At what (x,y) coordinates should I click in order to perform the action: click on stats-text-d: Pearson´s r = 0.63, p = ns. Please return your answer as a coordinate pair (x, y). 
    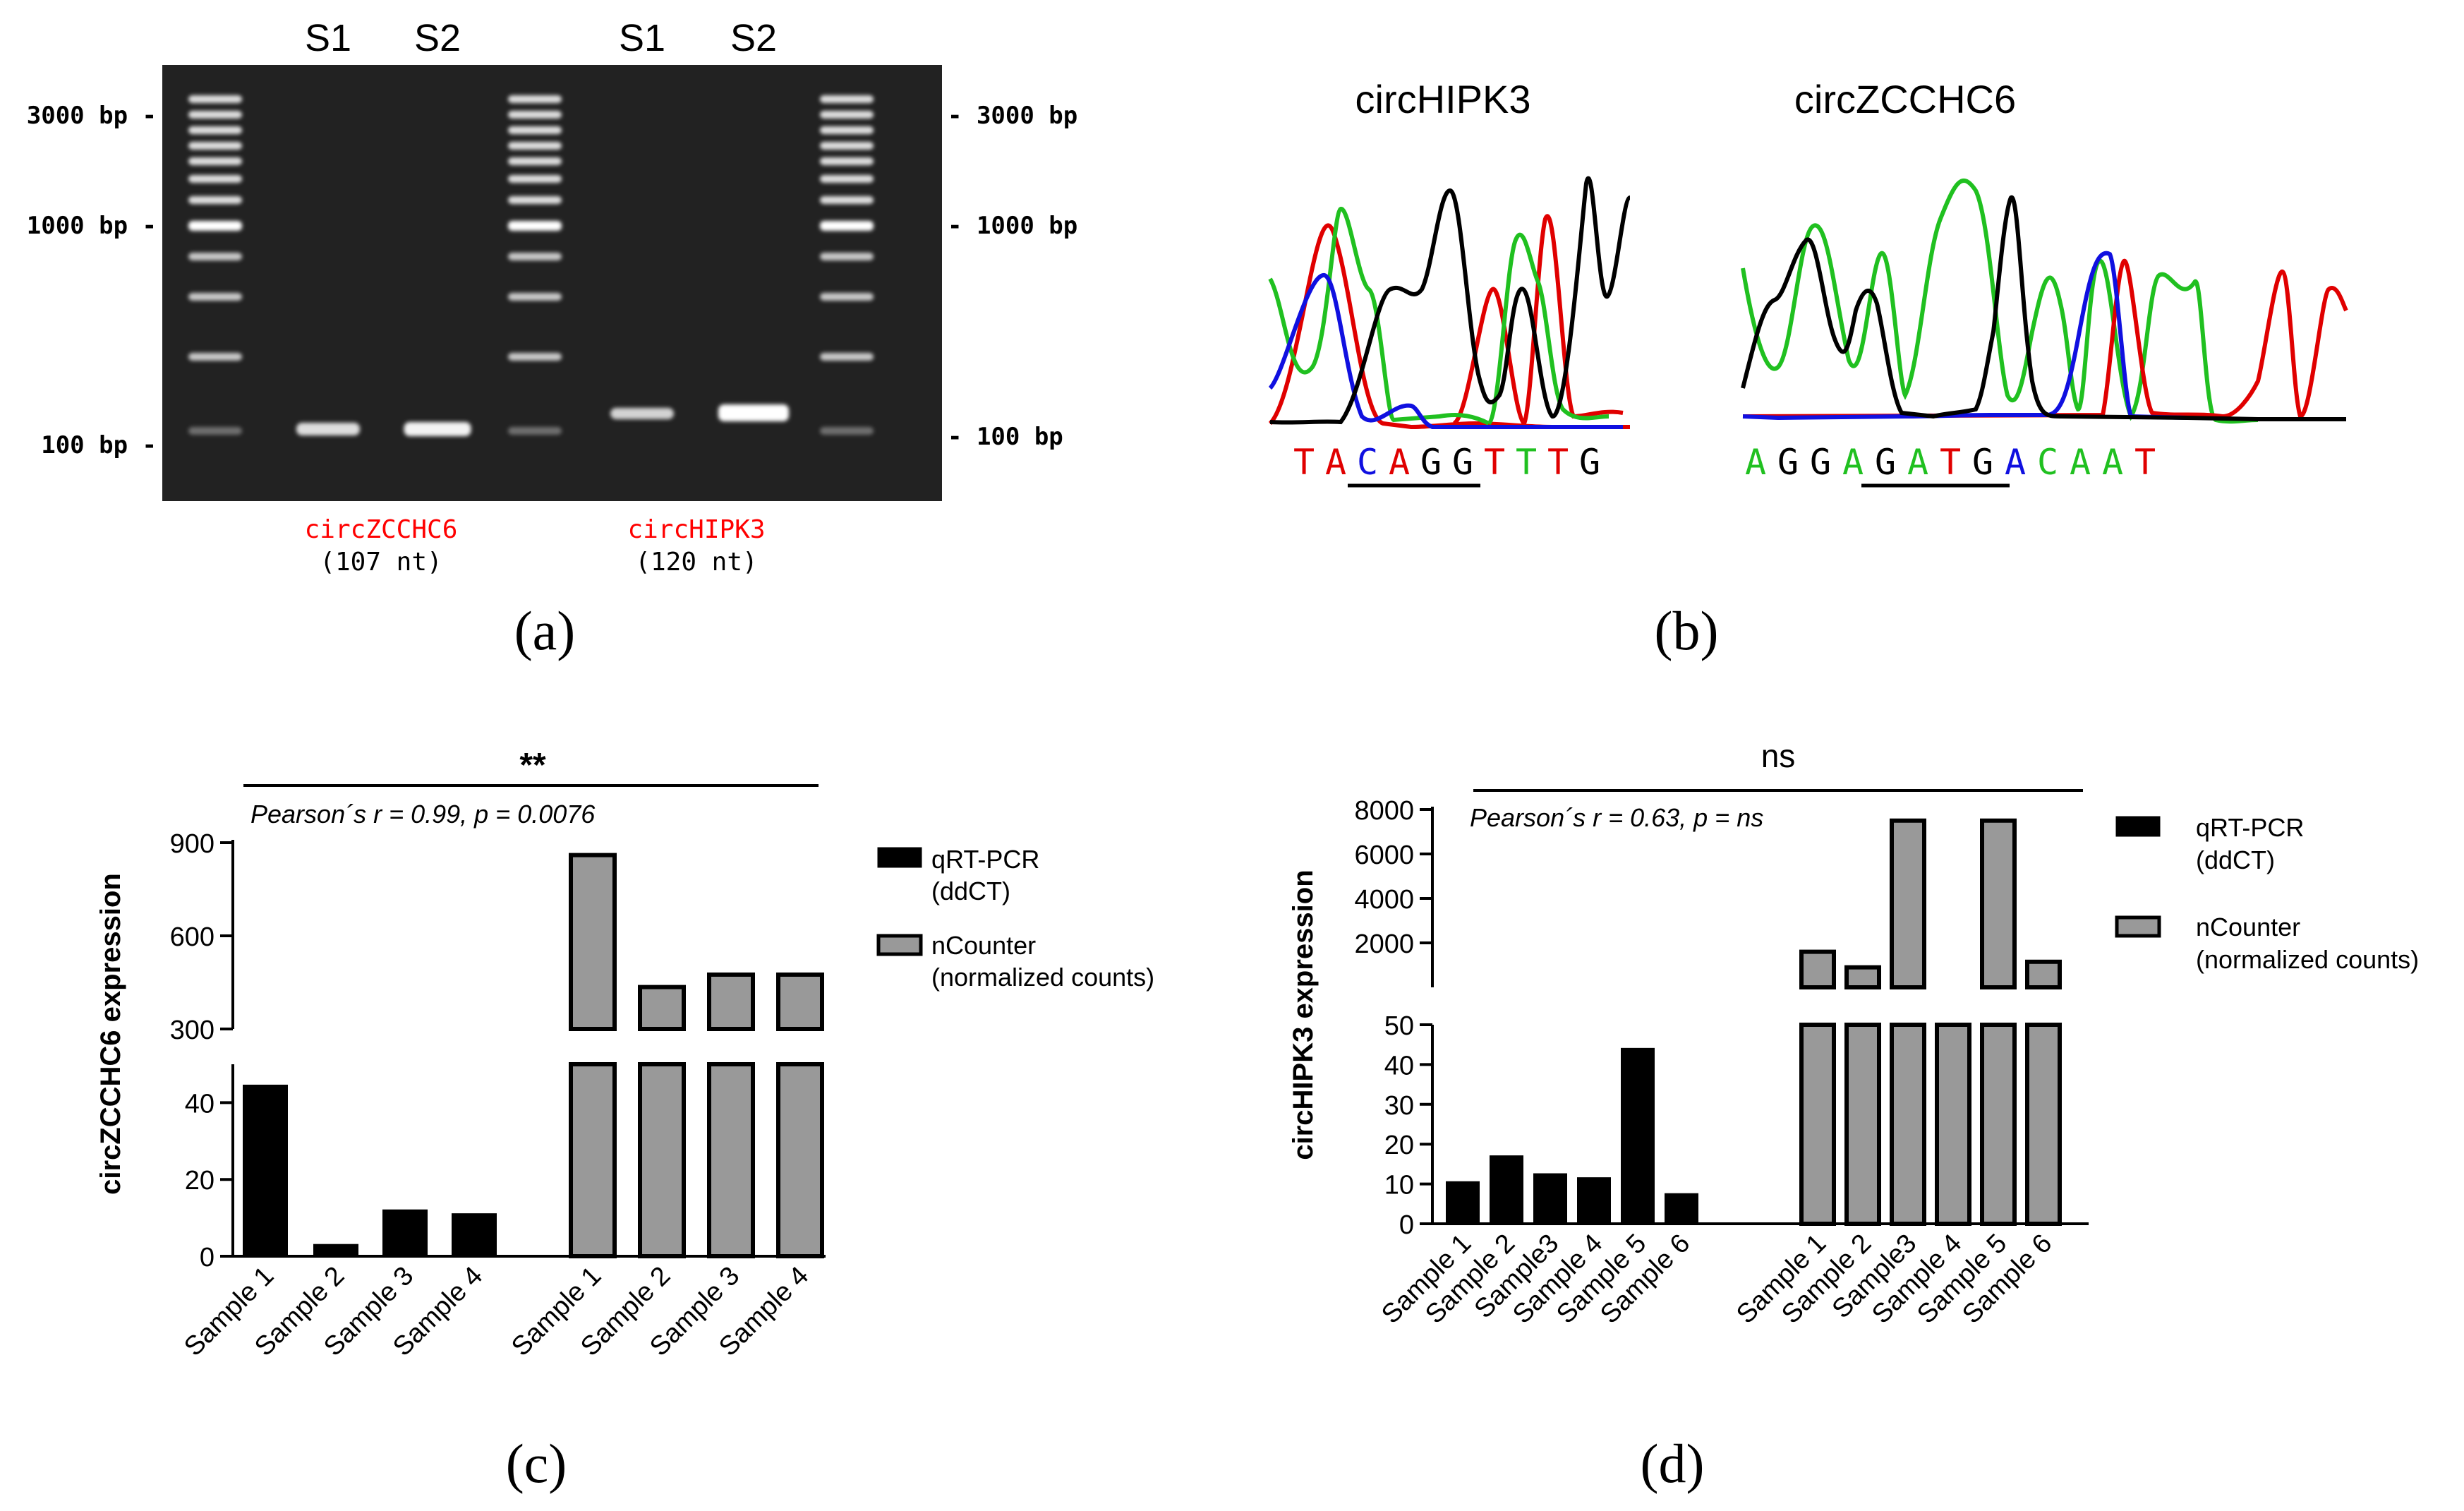
    Looking at the image, I should click on (1617, 817).